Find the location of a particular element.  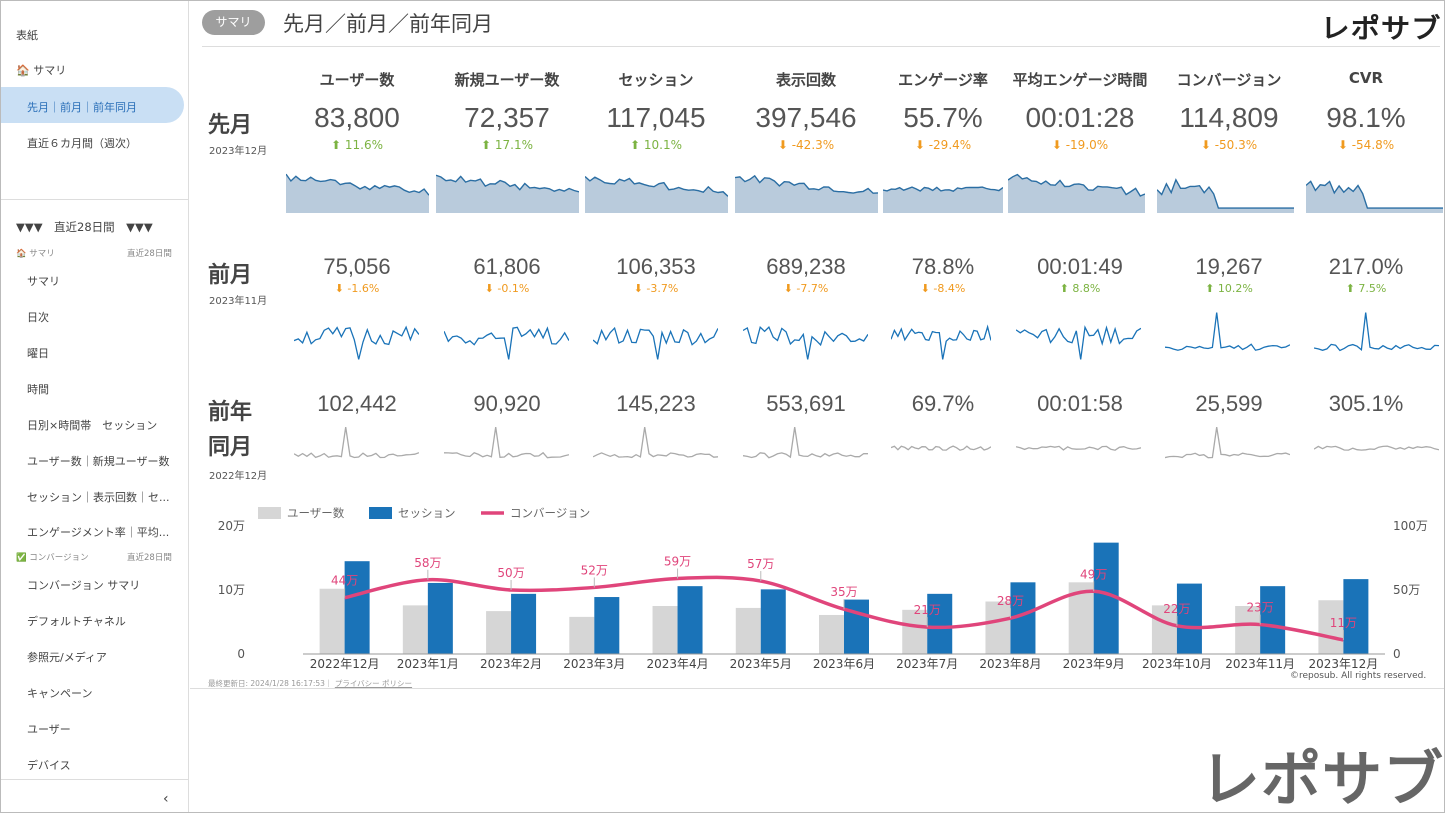

delta-text: -0.1% is located at coordinates (513, 288).